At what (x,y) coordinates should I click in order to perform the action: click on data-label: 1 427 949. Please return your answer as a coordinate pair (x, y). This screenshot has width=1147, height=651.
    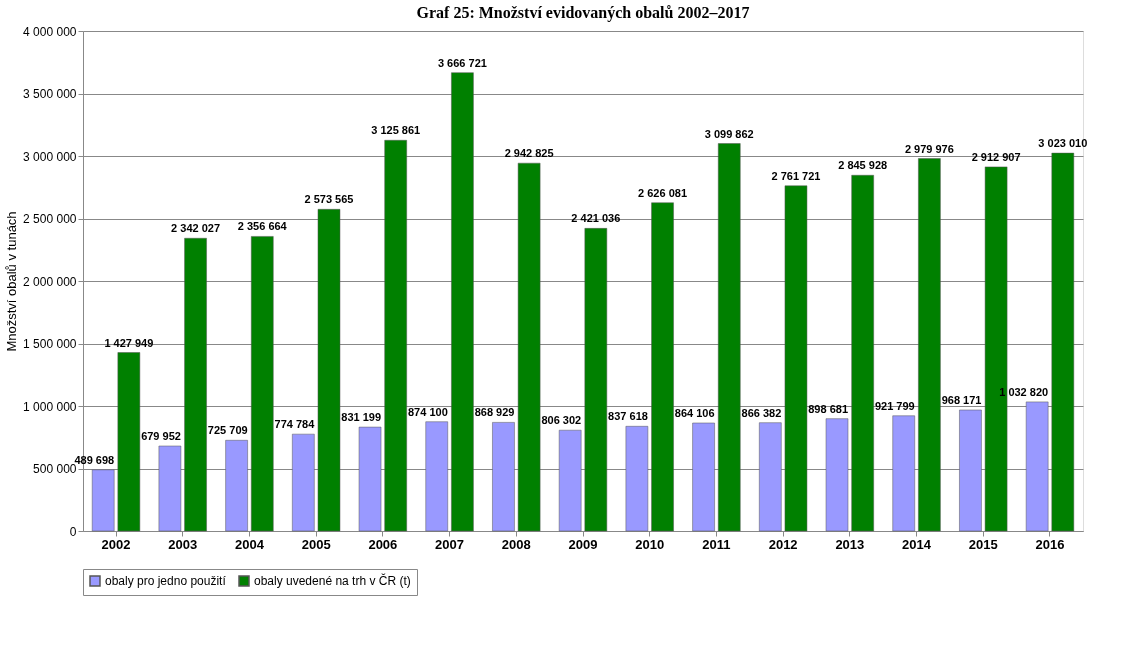
    Looking at the image, I should click on (129, 342).